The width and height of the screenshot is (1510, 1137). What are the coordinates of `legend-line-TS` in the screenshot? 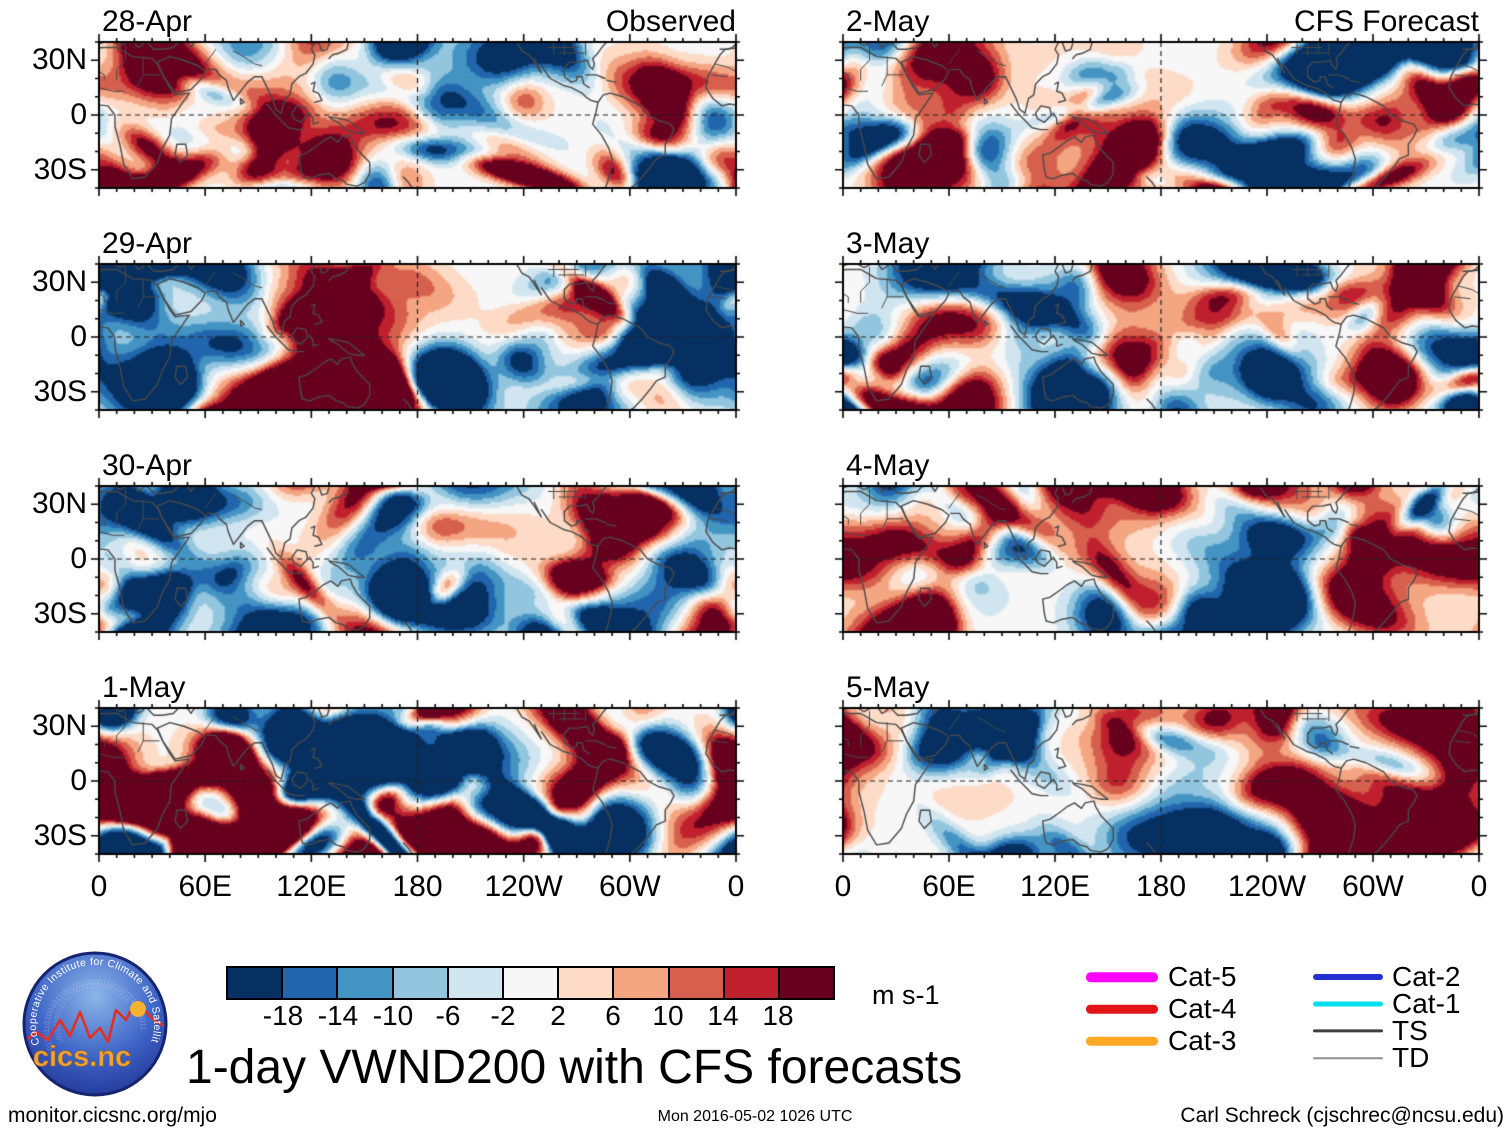 It's located at (1348, 1031).